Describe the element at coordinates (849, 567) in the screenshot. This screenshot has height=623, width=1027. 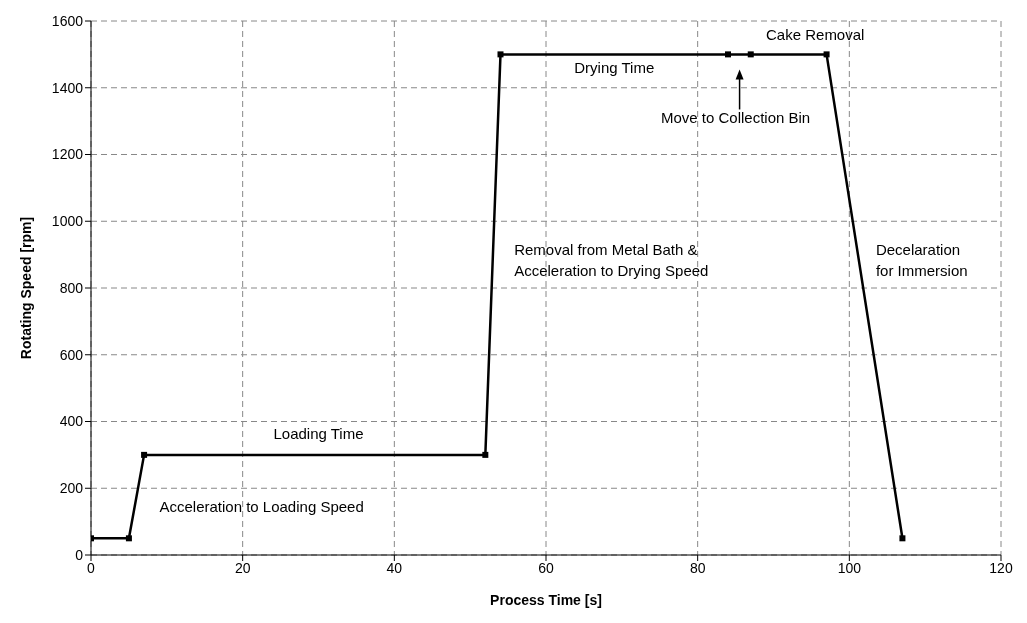
I see `x-tick-label: 100` at that location.